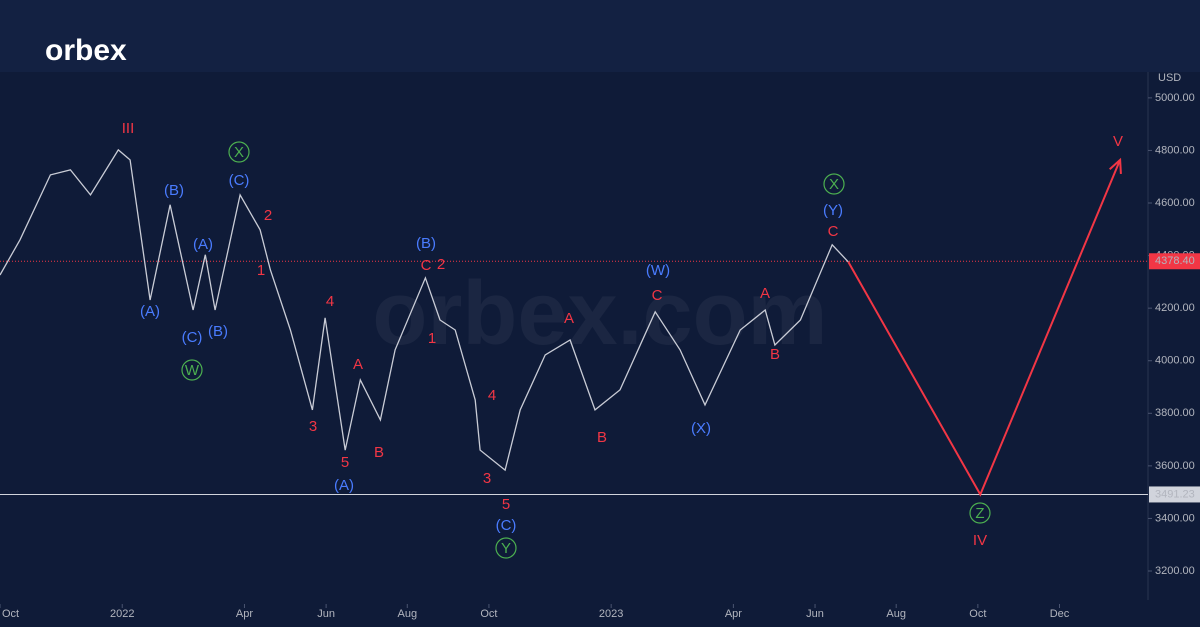 The height and width of the screenshot is (627, 1200). I want to click on price-level-label: 3491.23, so click(1175, 494).